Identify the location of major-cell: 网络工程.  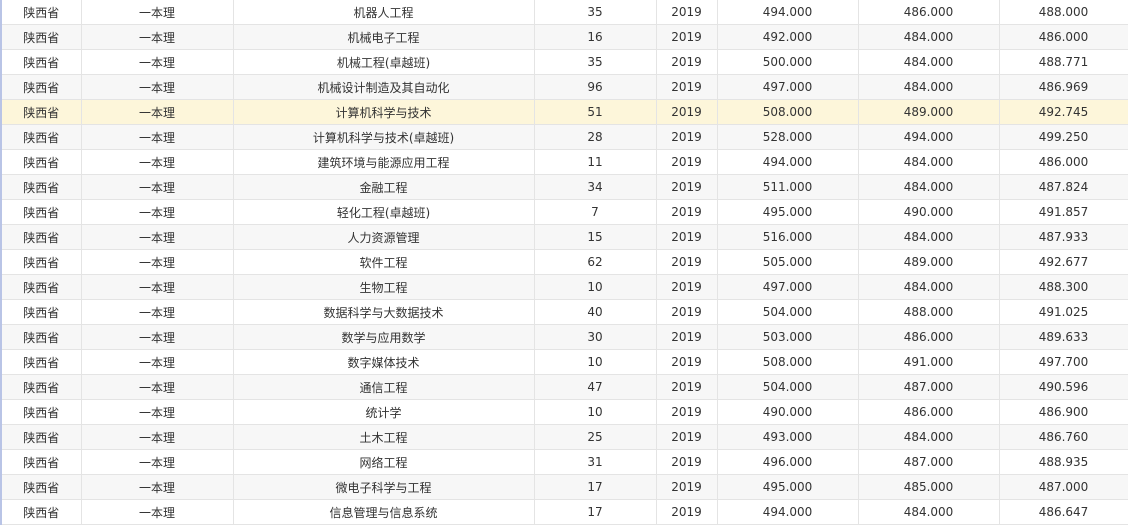
(384, 462).